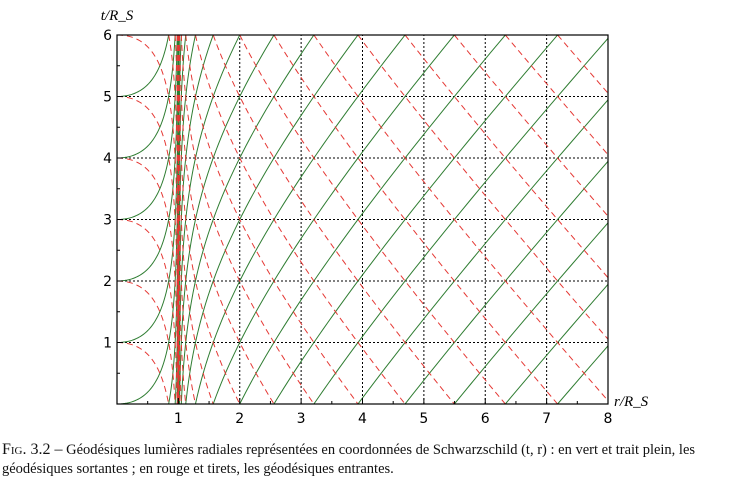  I want to click on y-tick-label: 2, so click(107, 282).